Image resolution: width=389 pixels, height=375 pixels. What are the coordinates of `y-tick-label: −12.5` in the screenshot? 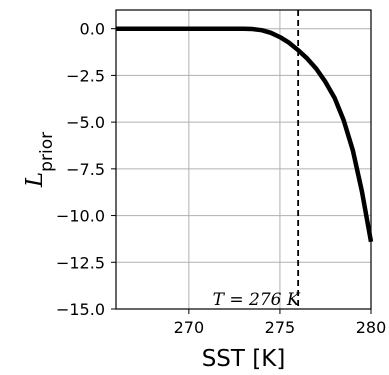 It's located at (80, 262).